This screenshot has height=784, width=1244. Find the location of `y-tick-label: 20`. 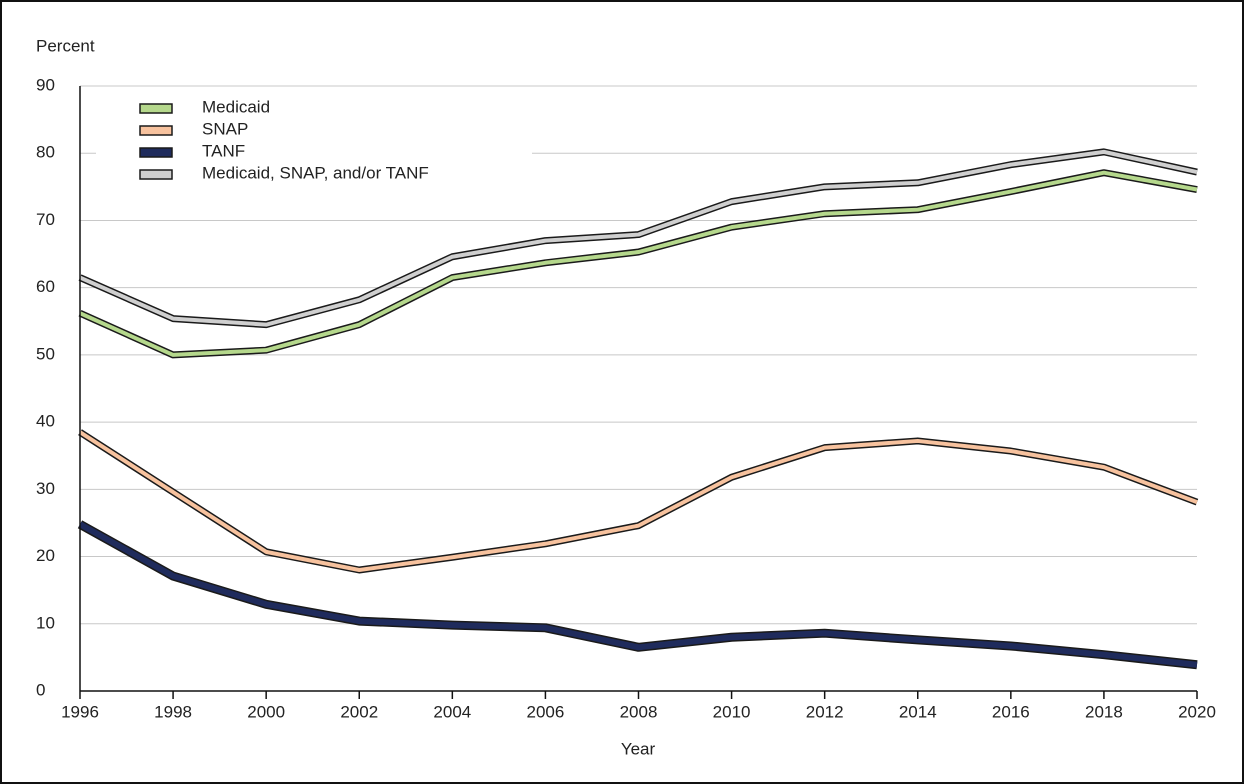

y-tick-label: 20 is located at coordinates (45, 555).